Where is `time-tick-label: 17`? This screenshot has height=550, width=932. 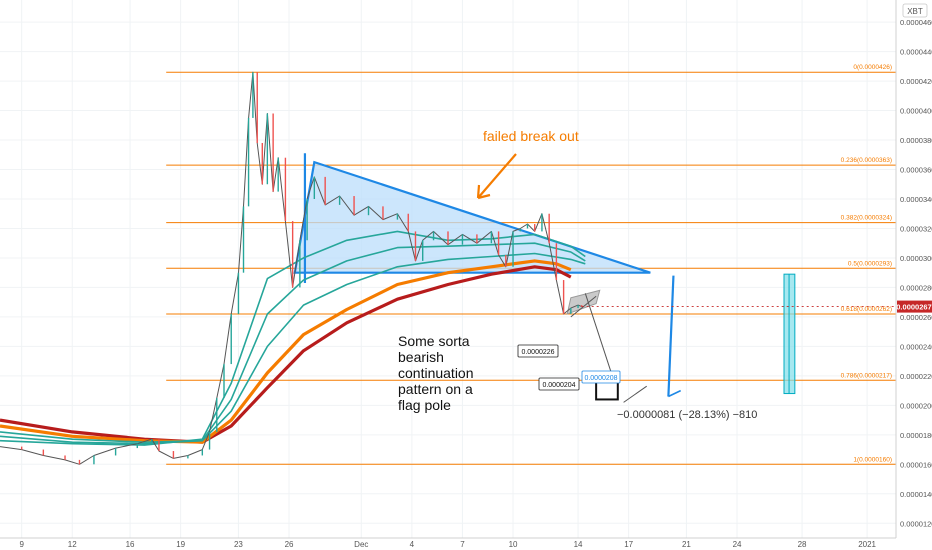
time-tick-label: 17 is located at coordinates (628, 544).